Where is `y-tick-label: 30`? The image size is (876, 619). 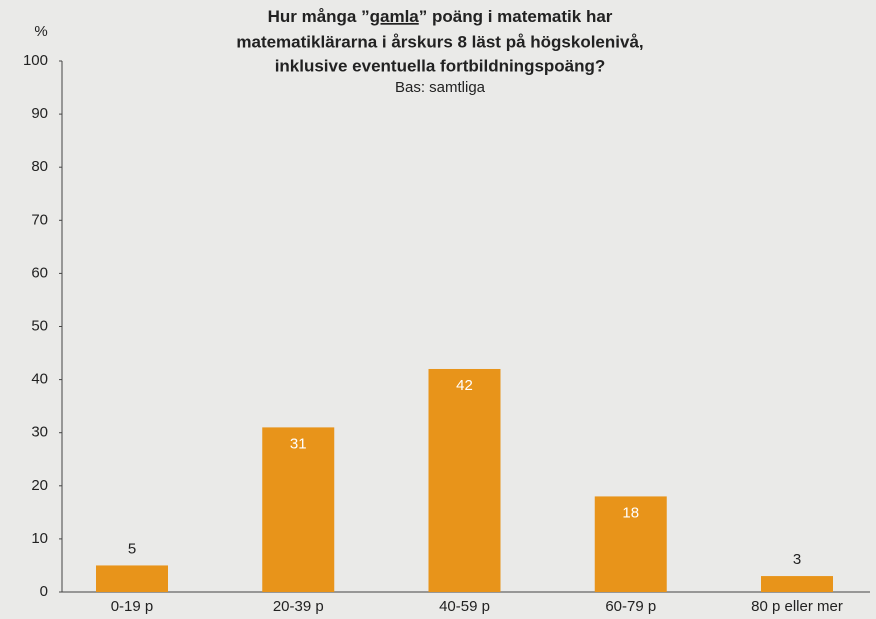
y-tick-label: 30 is located at coordinates (39, 432).